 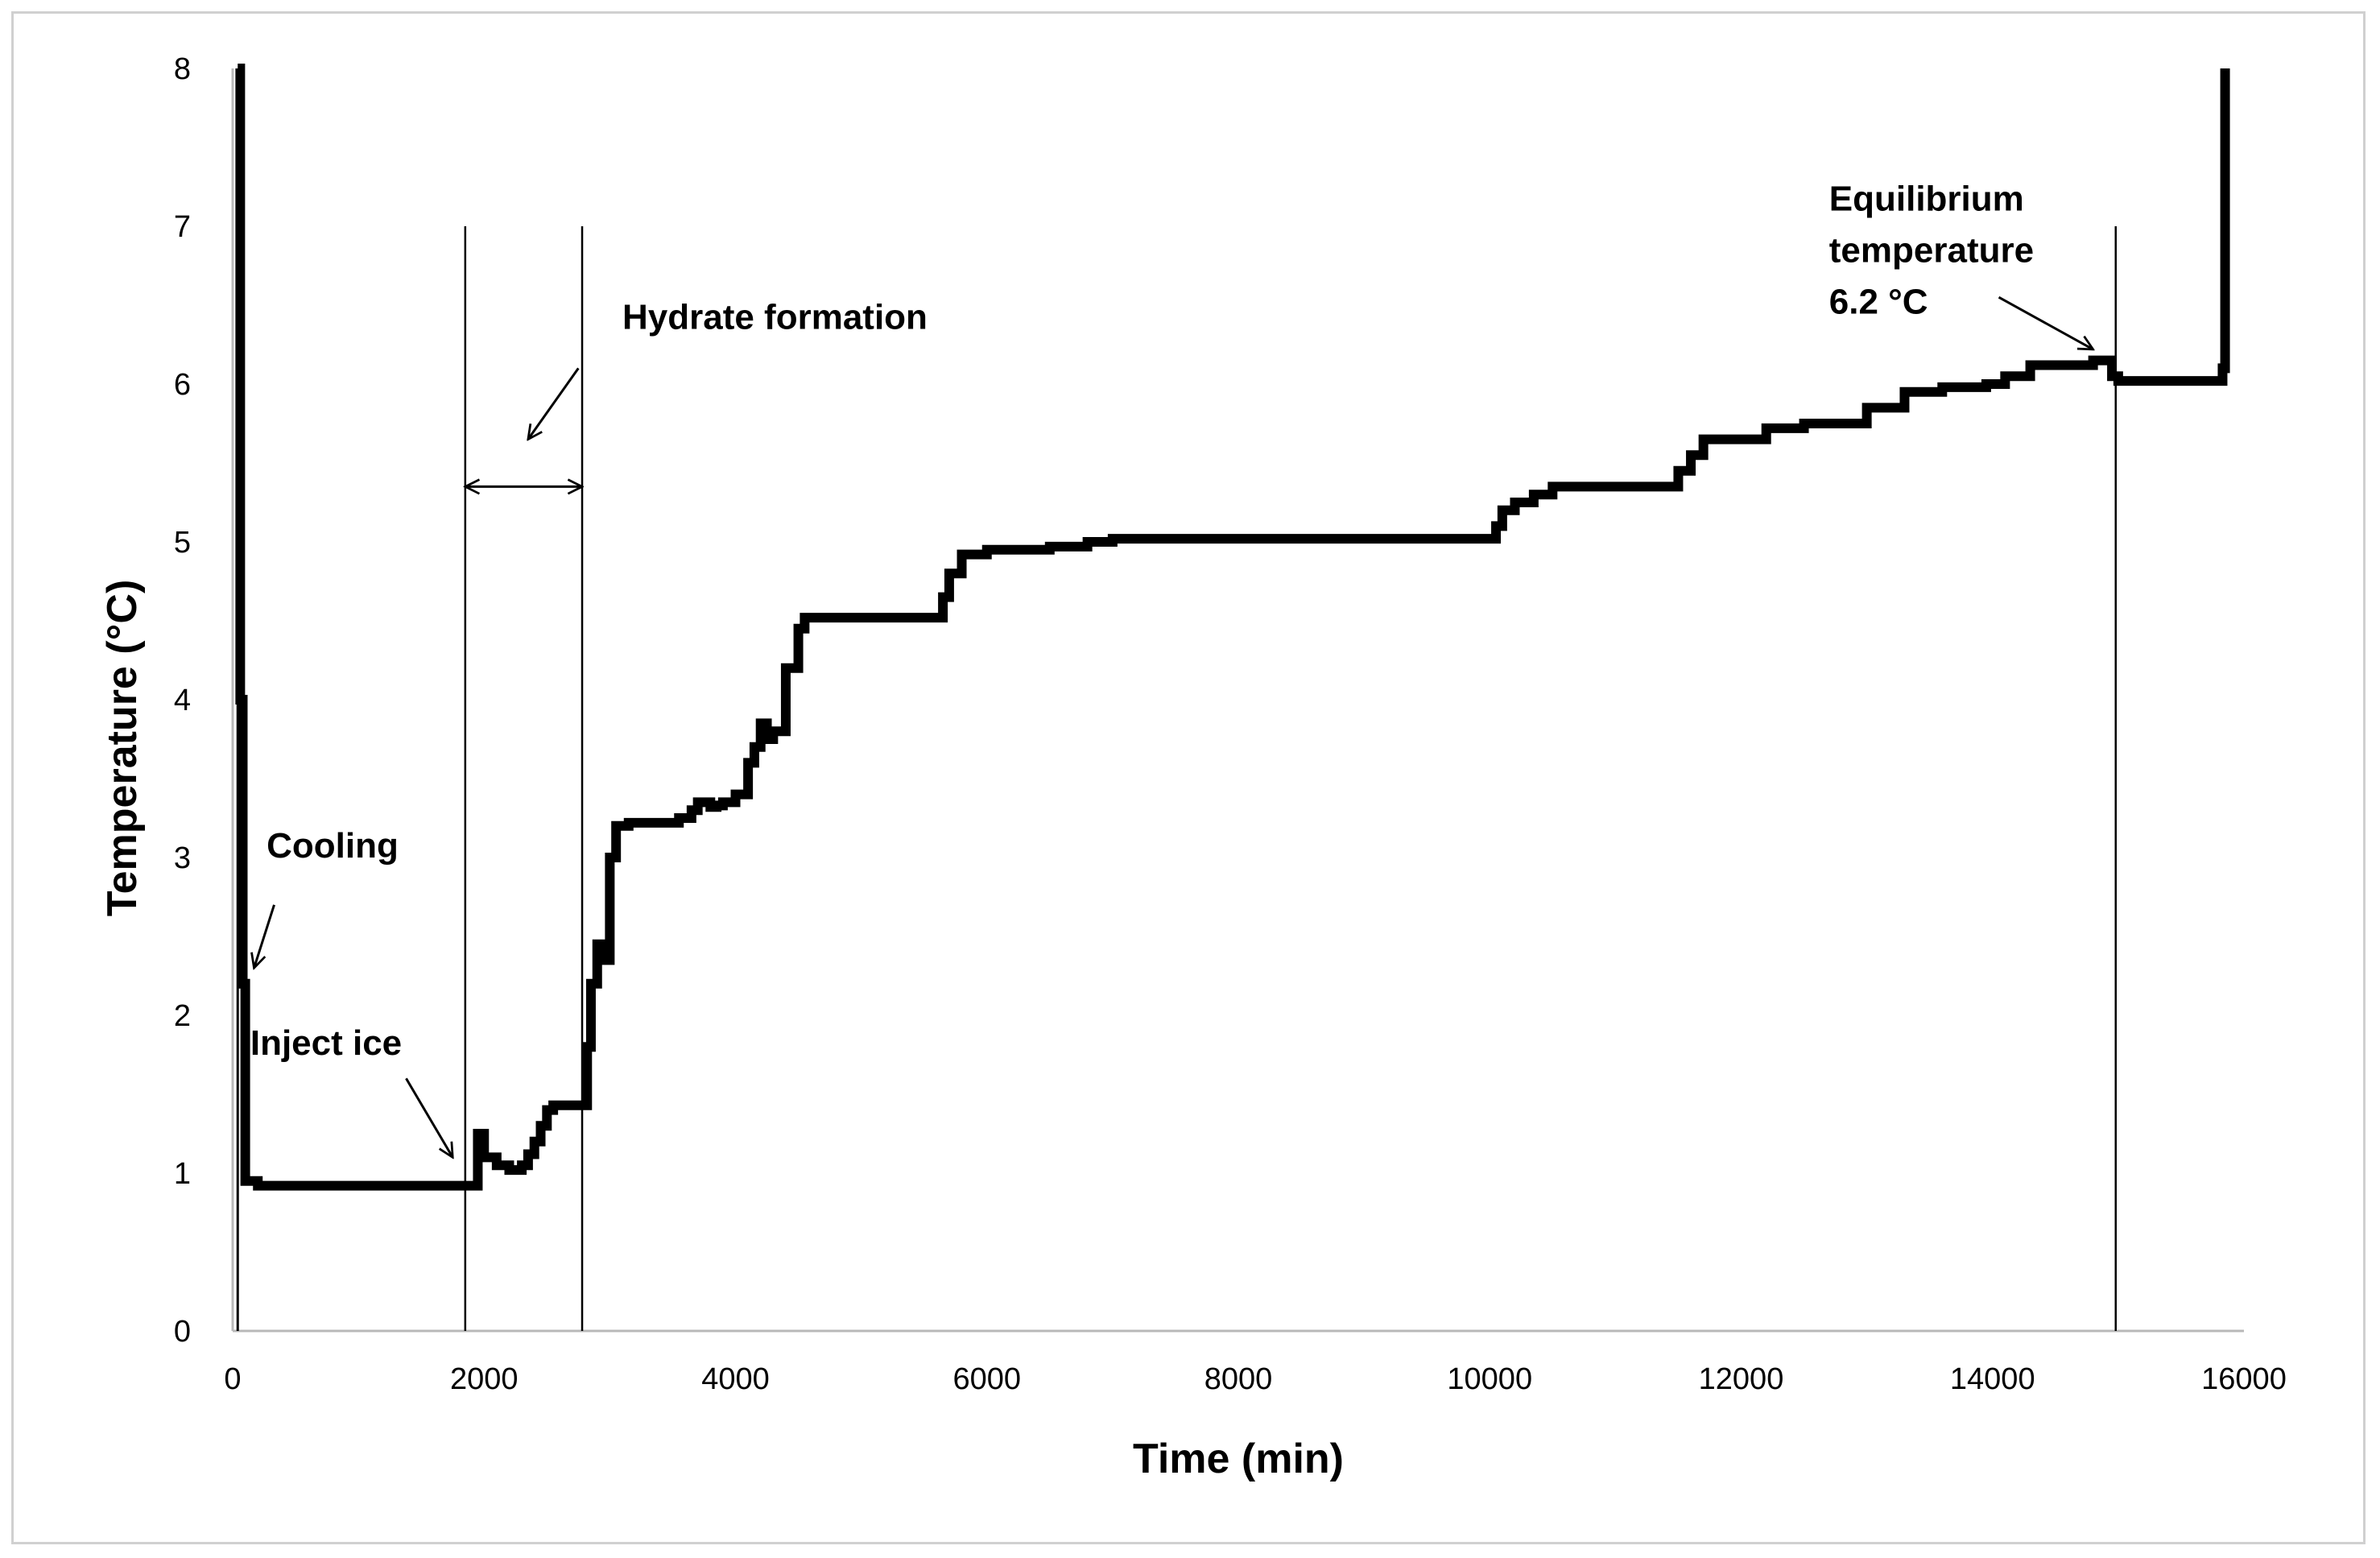 What do you see at coordinates (1993, 1379) in the screenshot?
I see `x-tick-label: 14000` at bounding box center [1993, 1379].